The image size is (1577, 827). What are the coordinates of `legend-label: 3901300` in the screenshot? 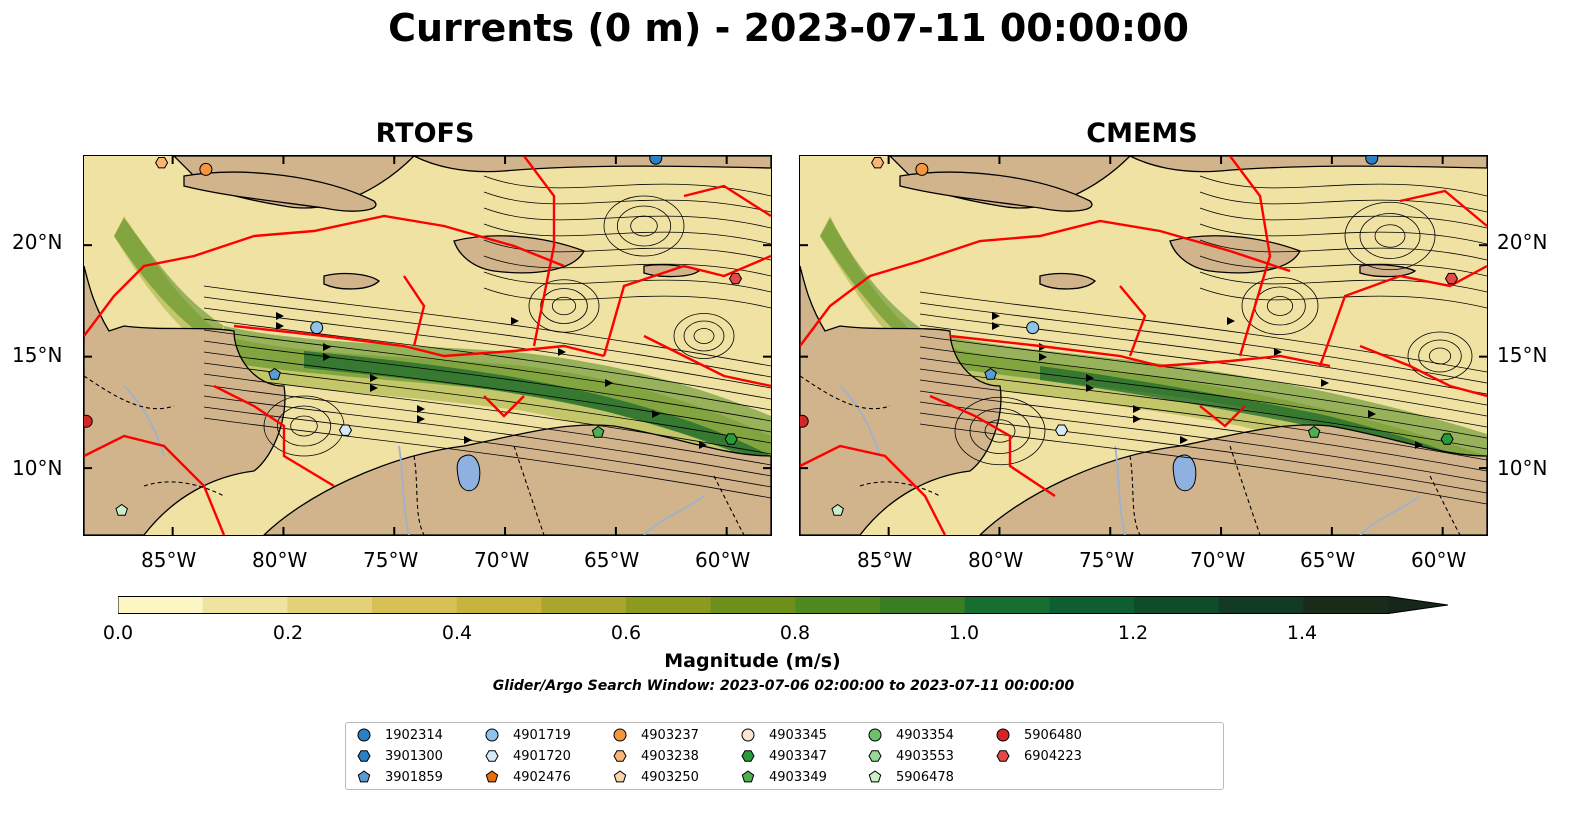 It's located at (414, 756).